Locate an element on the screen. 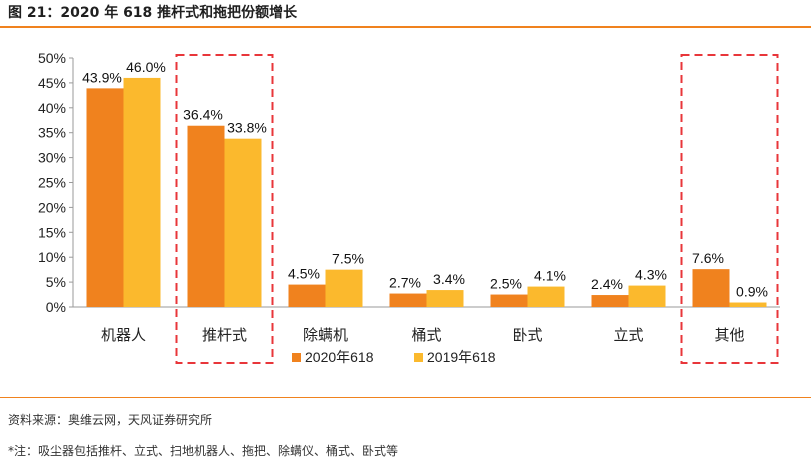 This screenshot has height=463, width=811. y-tick-label: 0% is located at coordinates (56, 307).